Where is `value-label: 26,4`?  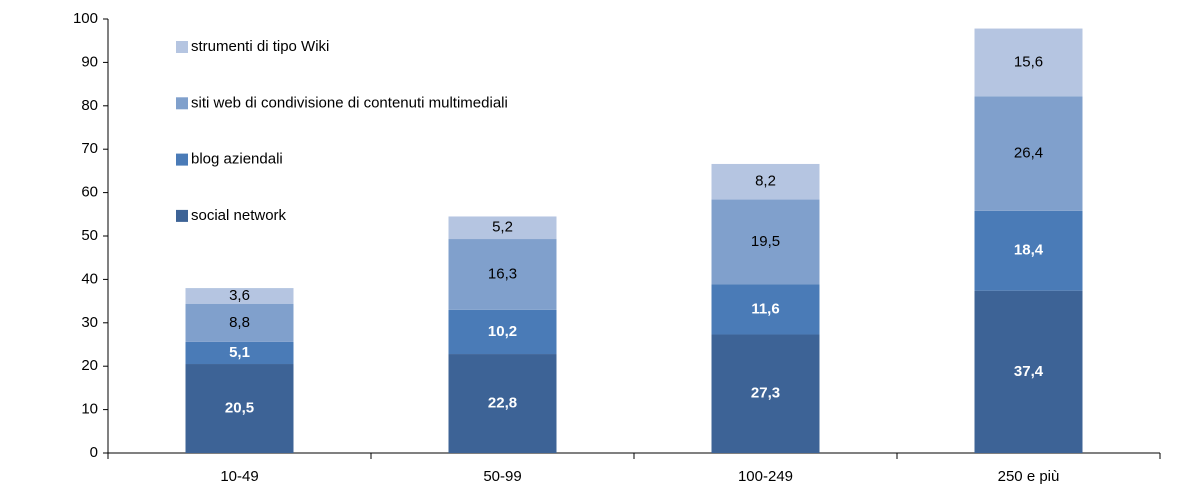 value-label: 26,4 is located at coordinates (1028, 153).